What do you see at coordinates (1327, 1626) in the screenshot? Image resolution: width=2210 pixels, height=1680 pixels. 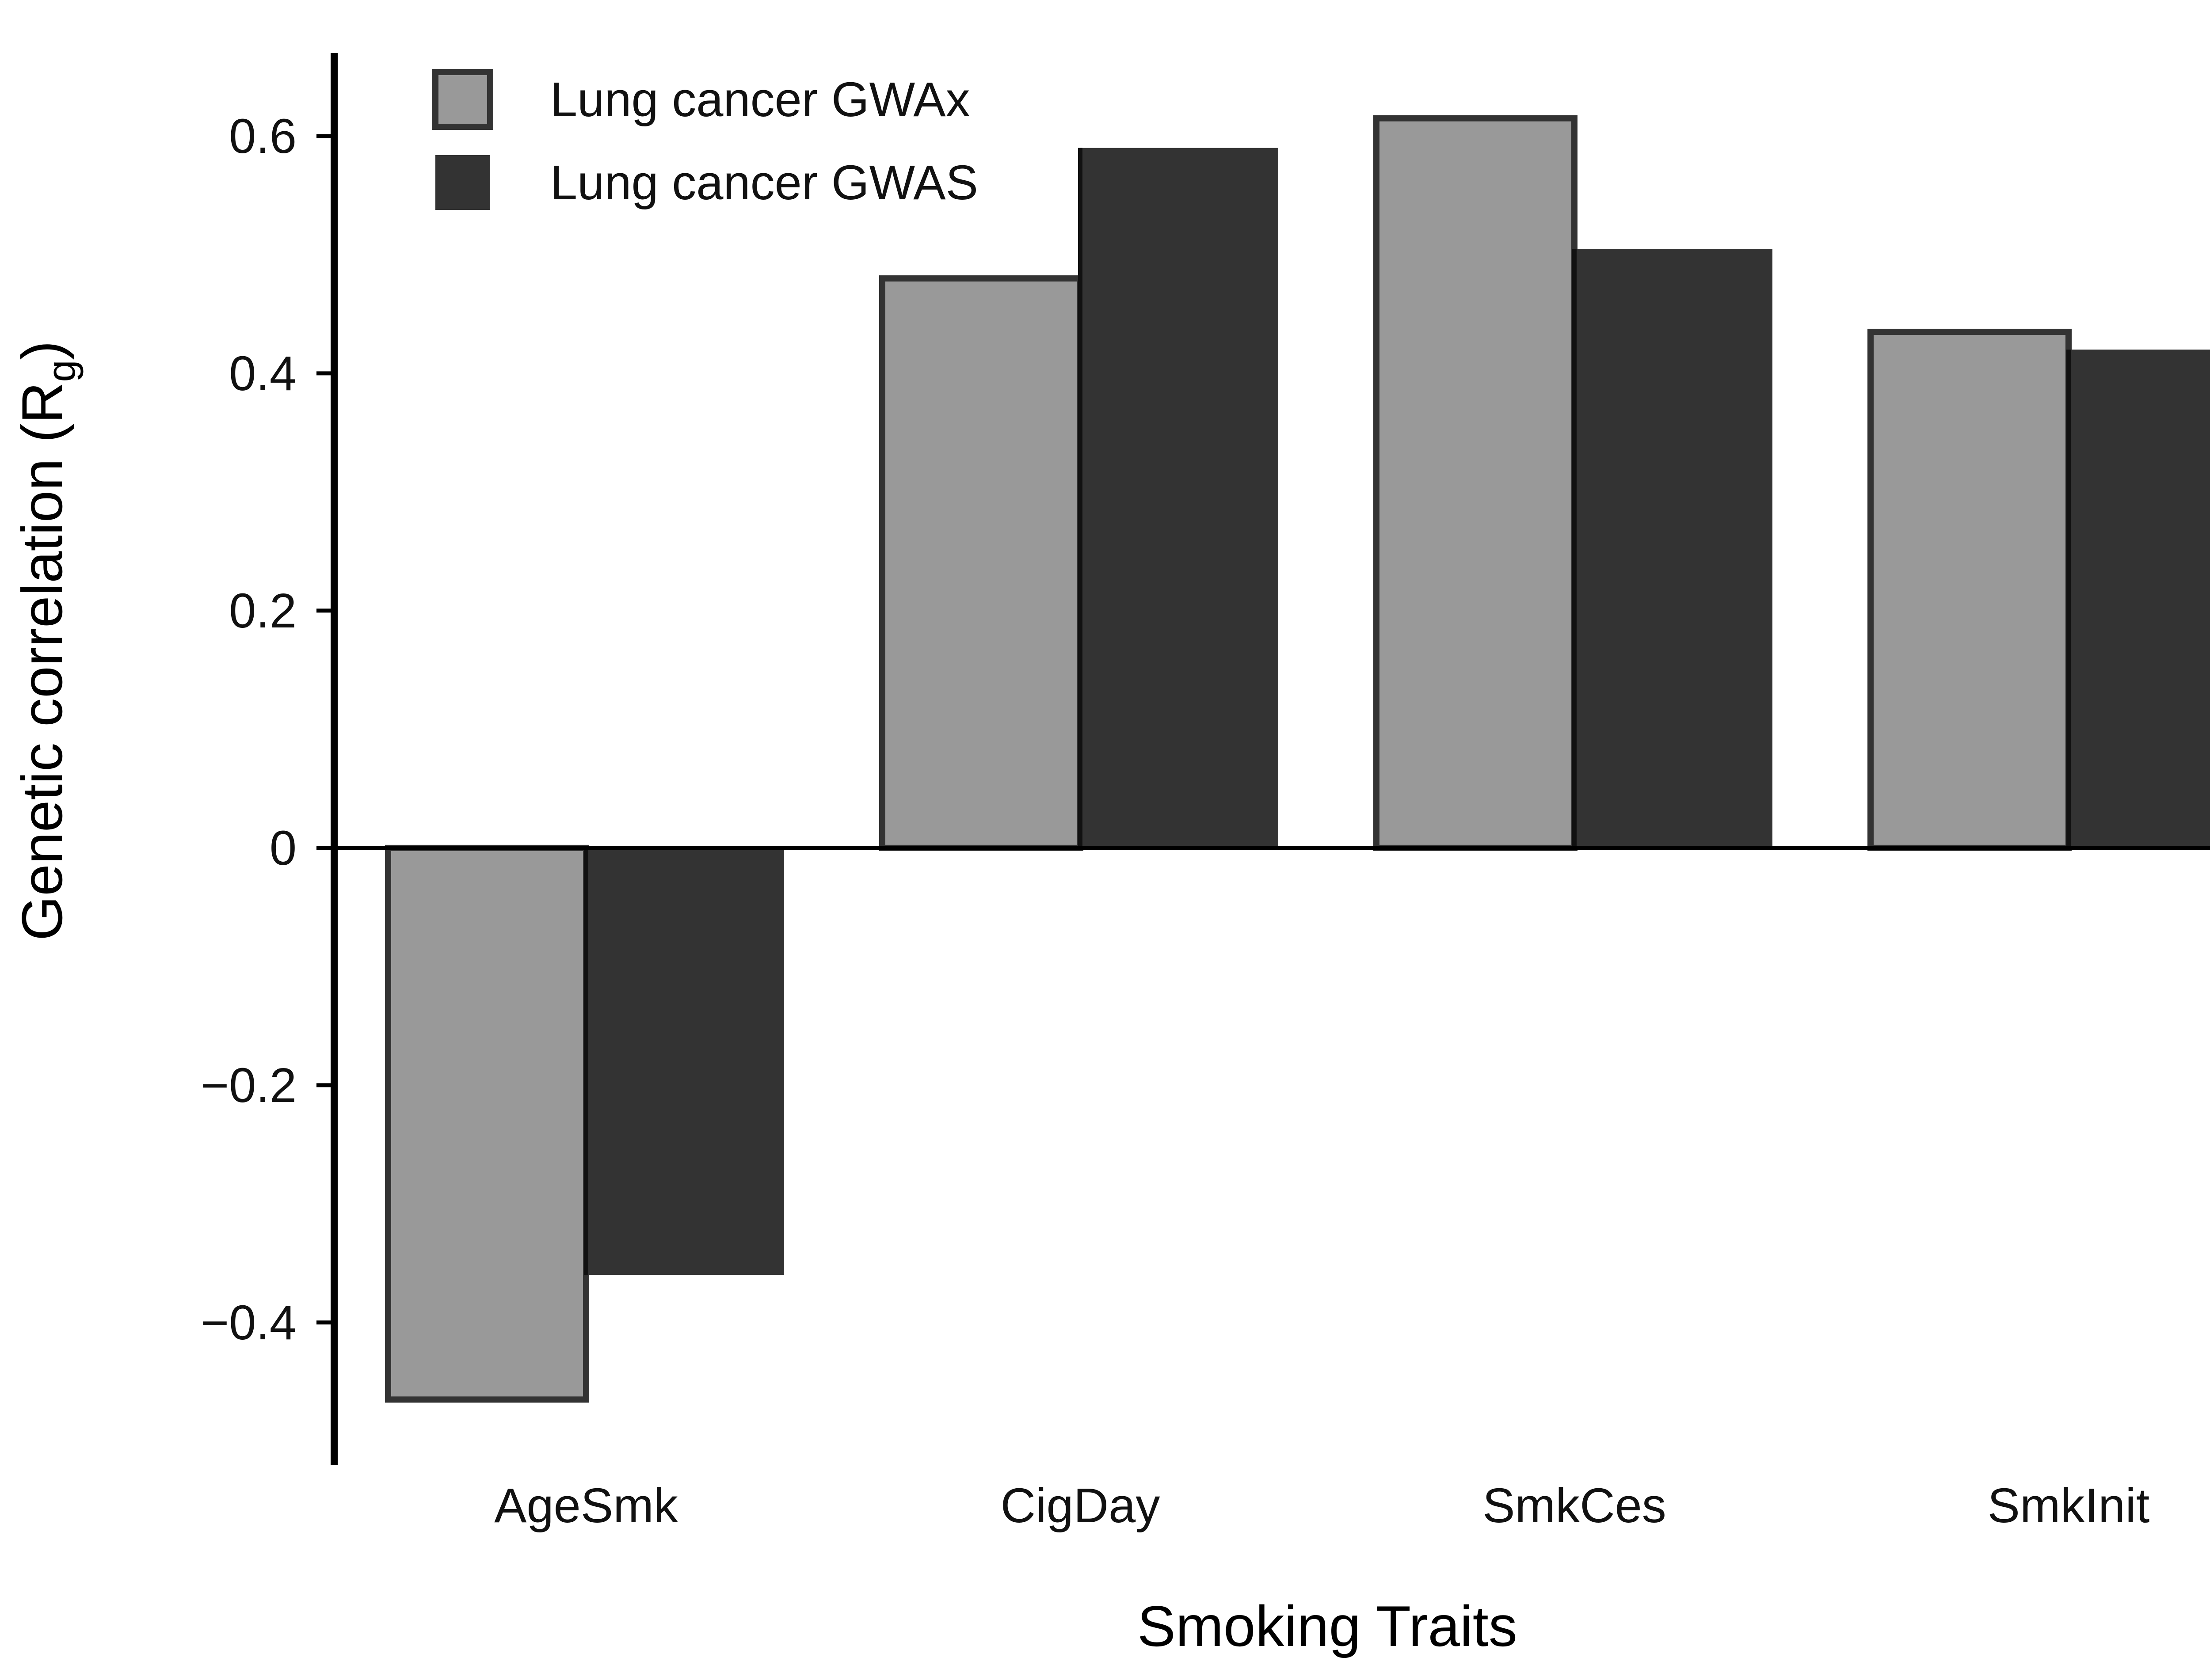 I see `x-axis-title: Smoking Traits` at bounding box center [1327, 1626].